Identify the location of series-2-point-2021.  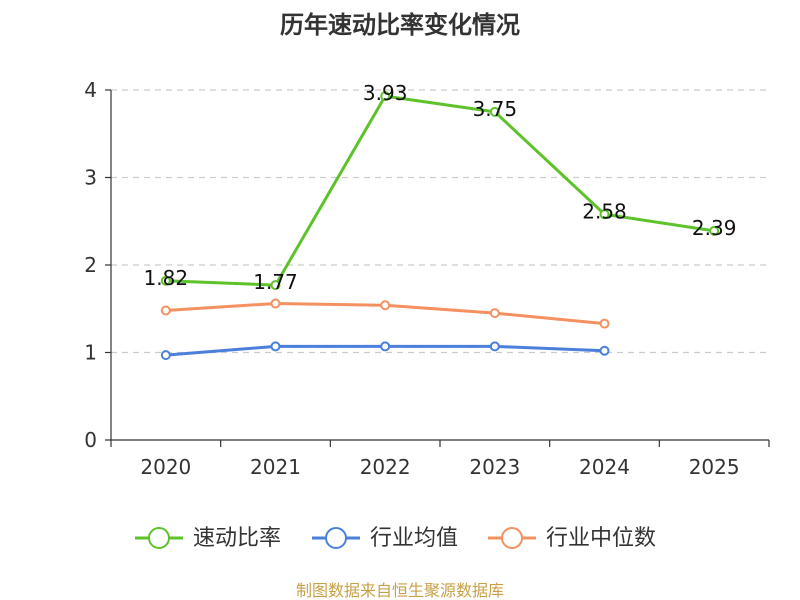
(275, 303).